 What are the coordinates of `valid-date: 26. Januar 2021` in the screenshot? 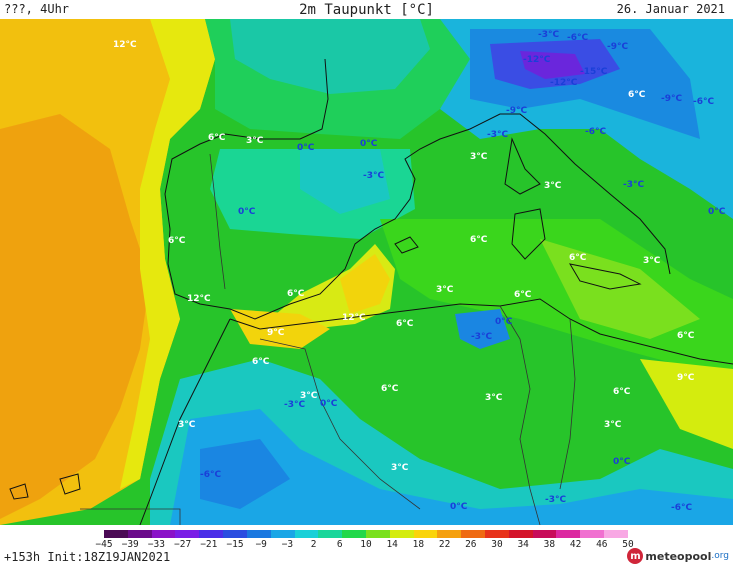 It's located at (670, 9).